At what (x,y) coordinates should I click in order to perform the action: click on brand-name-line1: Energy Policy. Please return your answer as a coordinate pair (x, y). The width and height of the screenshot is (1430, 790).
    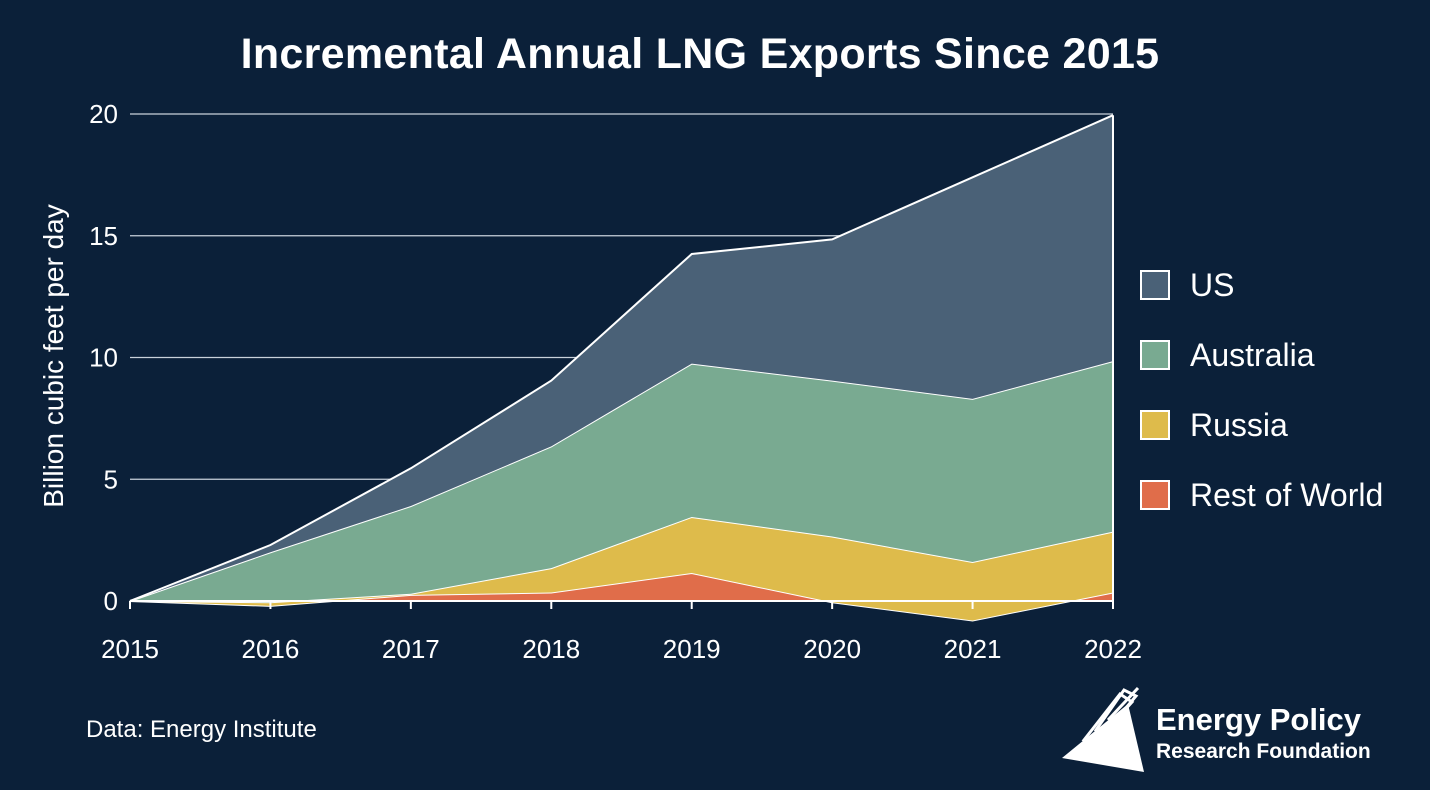
    Looking at the image, I should click on (1259, 719).